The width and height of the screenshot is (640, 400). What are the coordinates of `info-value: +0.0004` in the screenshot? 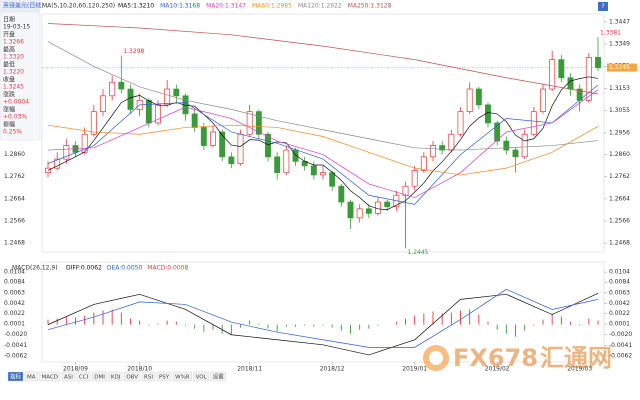 It's located at (16, 102).